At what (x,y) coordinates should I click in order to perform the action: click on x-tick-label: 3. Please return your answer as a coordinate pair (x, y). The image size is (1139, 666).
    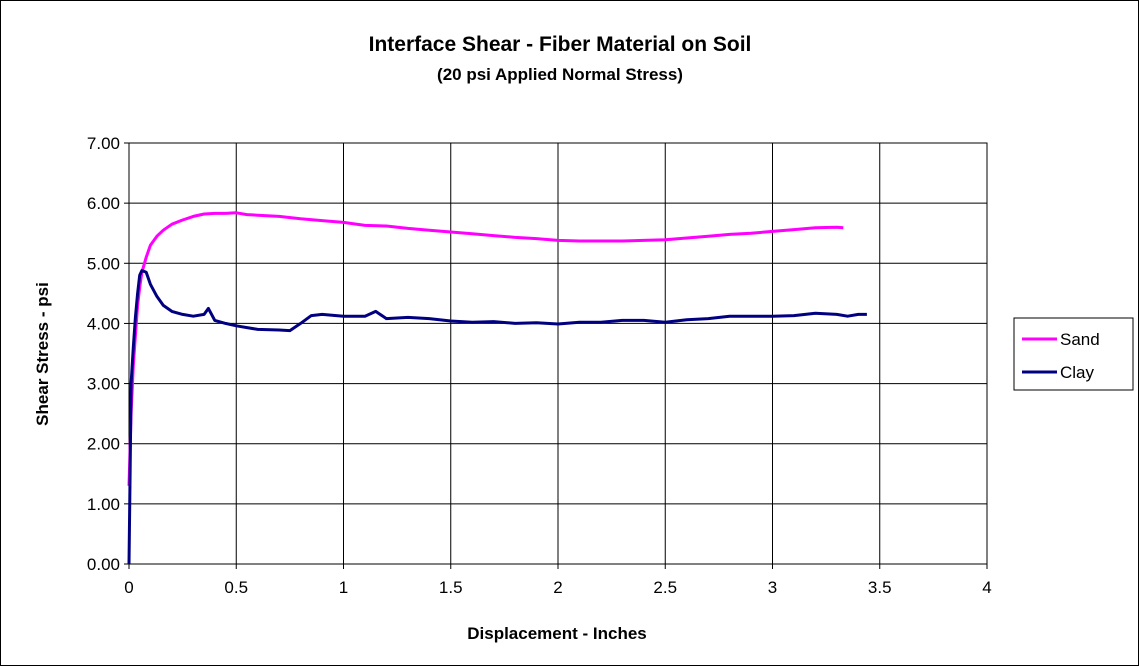
    Looking at the image, I should click on (772, 587).